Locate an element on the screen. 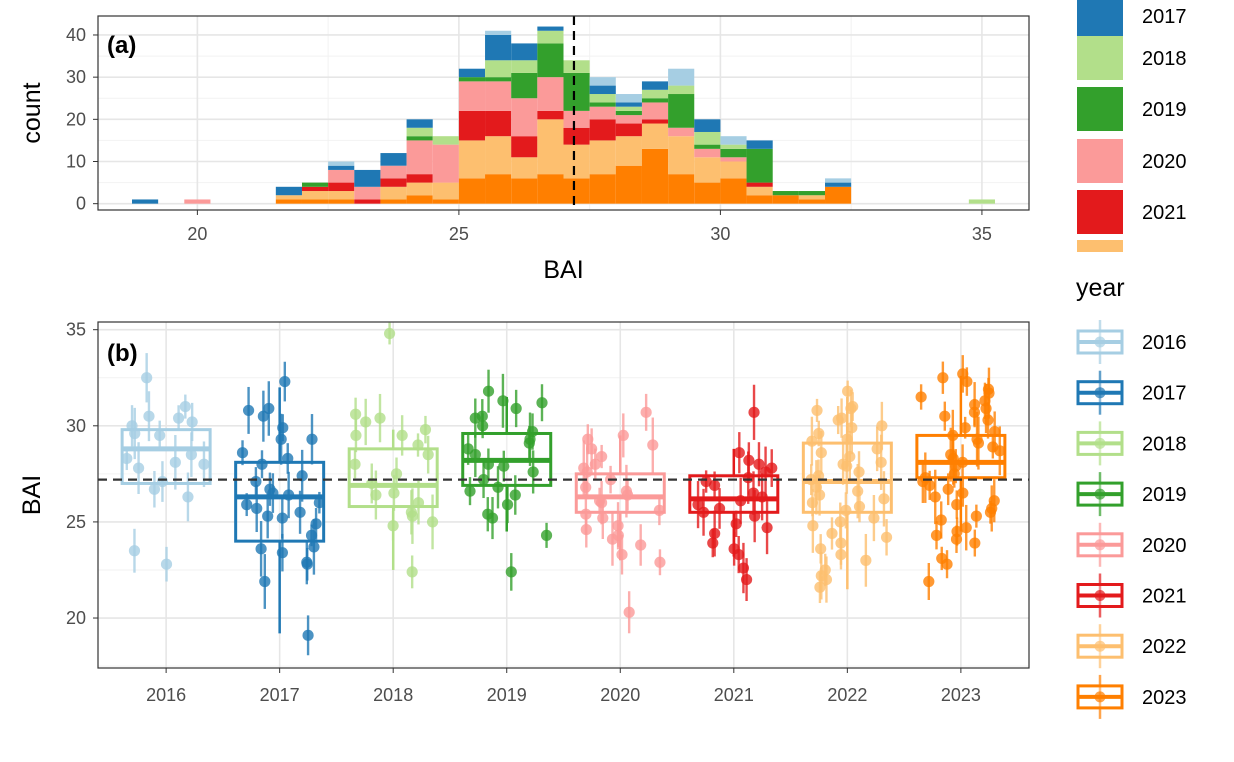  y-tick-label: 20 is located at coordinates (76, 618).